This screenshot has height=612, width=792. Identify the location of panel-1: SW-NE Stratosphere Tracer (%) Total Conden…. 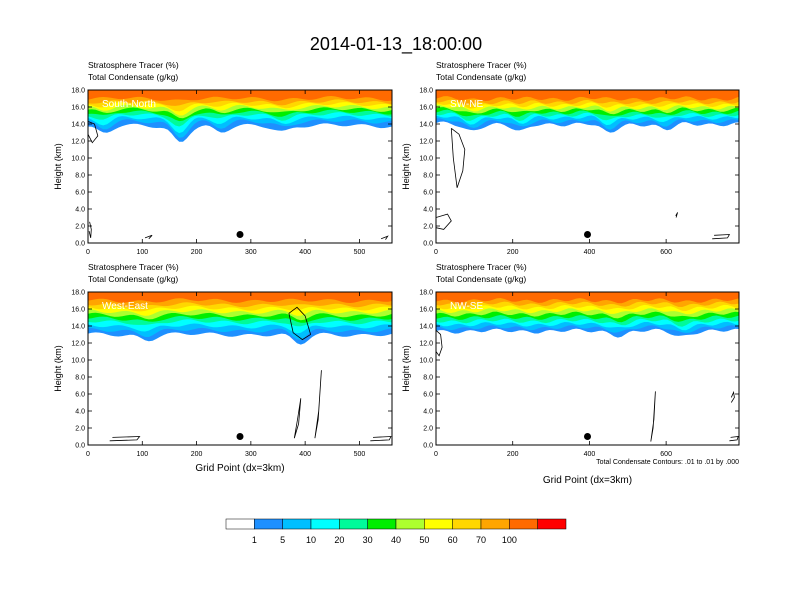
(570, 158).